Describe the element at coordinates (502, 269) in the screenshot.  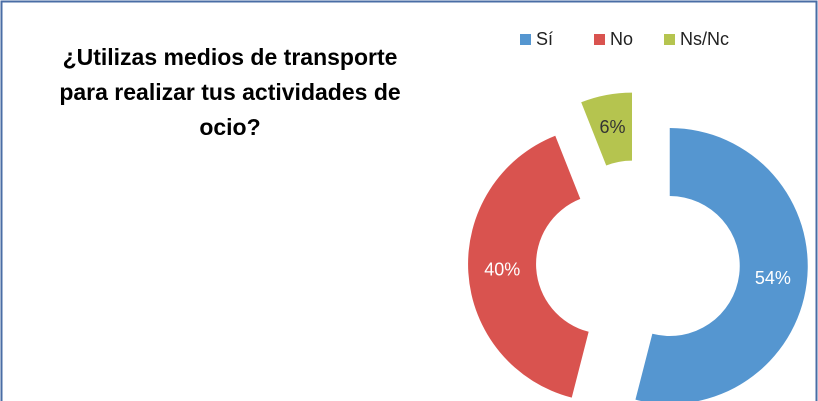
I see `data-label: 40%` at that location.